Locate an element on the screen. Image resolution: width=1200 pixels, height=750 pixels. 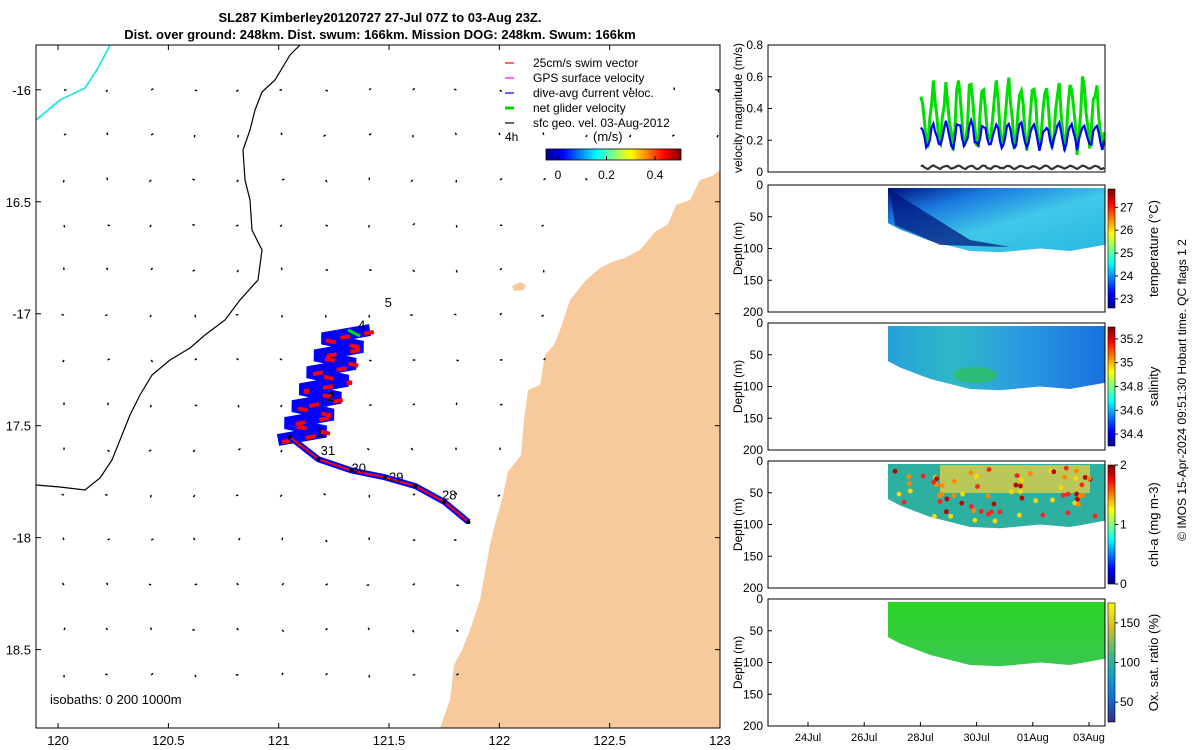
colorbar-tick-label: 23 is located at coordinates (1127, 299).